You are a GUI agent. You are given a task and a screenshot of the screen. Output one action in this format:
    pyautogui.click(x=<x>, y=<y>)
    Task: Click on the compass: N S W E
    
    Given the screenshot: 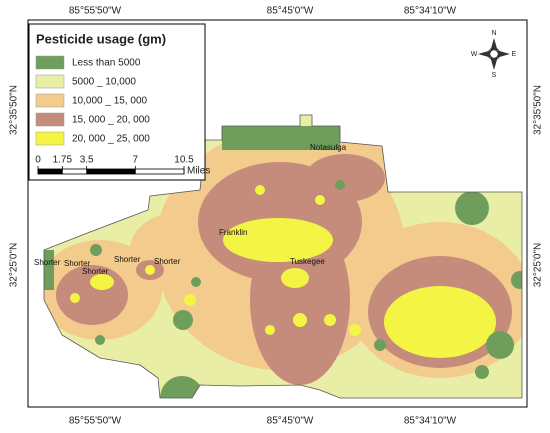 What is the action you would take?
    pyautogui.click(x=494, y=54)
    